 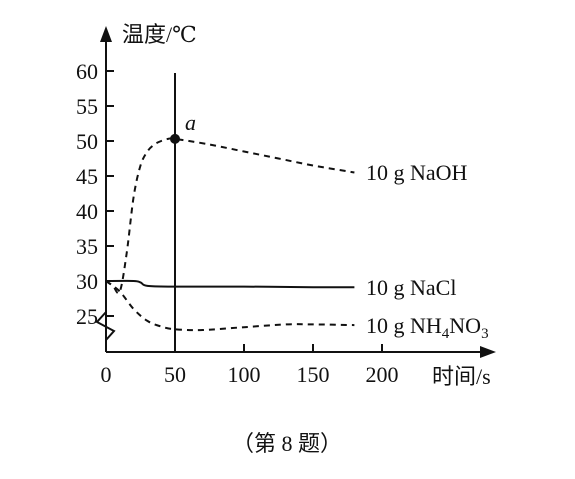 What do you see at coordinates (446, 334) in the screenshot?
I see `series-nh4no3-label-sub1: 4` at bounding box center [446, 334].